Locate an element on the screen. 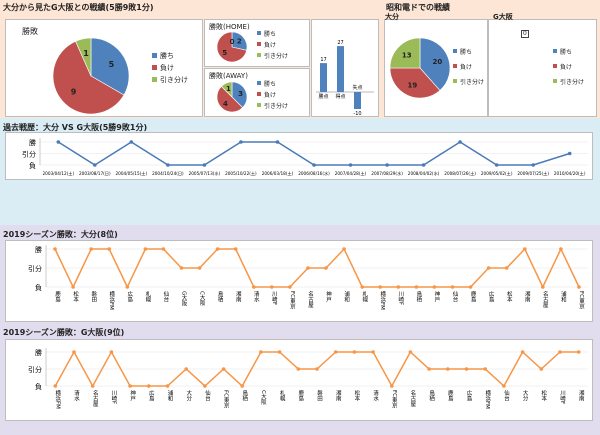 The image size is (600, 435). legend-win-label: 勝ち is located at coordinates (566, 52).